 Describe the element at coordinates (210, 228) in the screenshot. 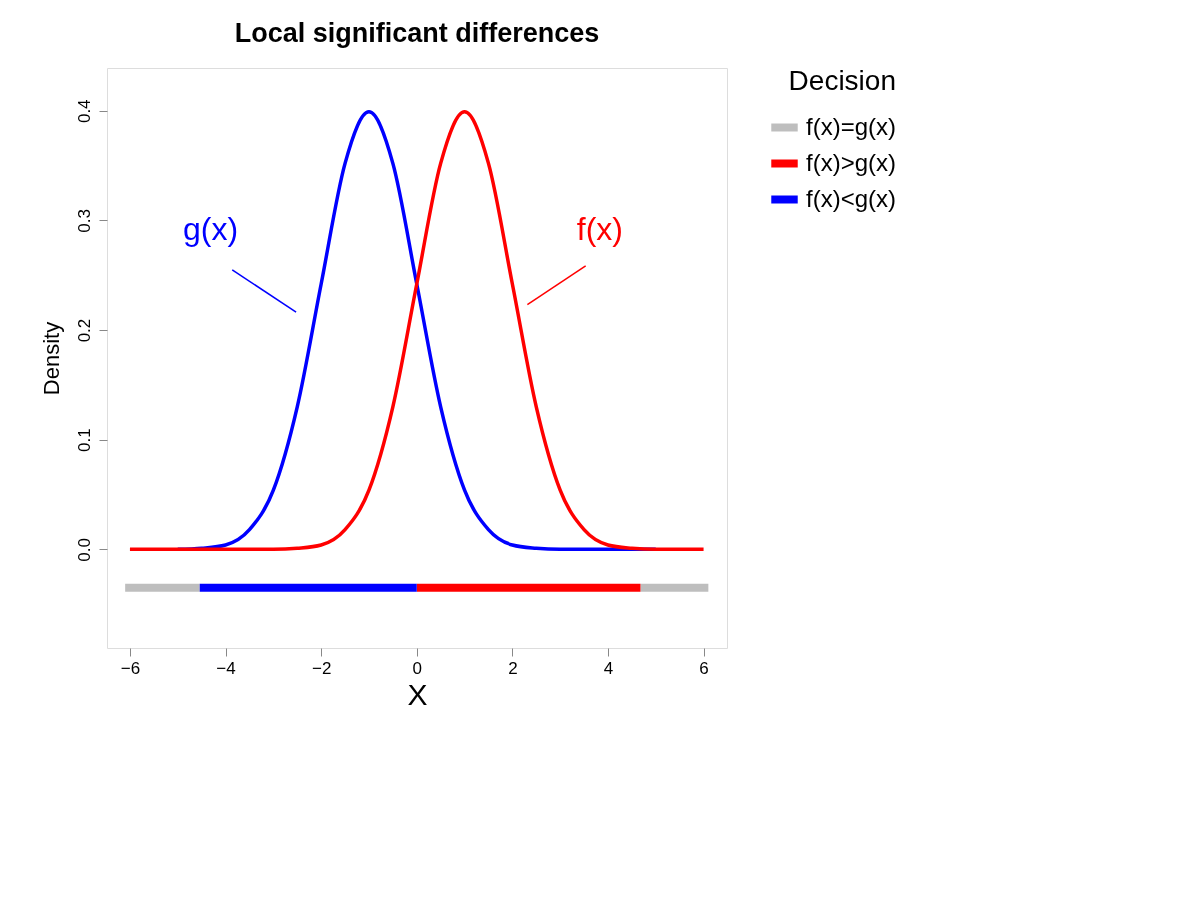

I see `annotation: g(x)` at that location.